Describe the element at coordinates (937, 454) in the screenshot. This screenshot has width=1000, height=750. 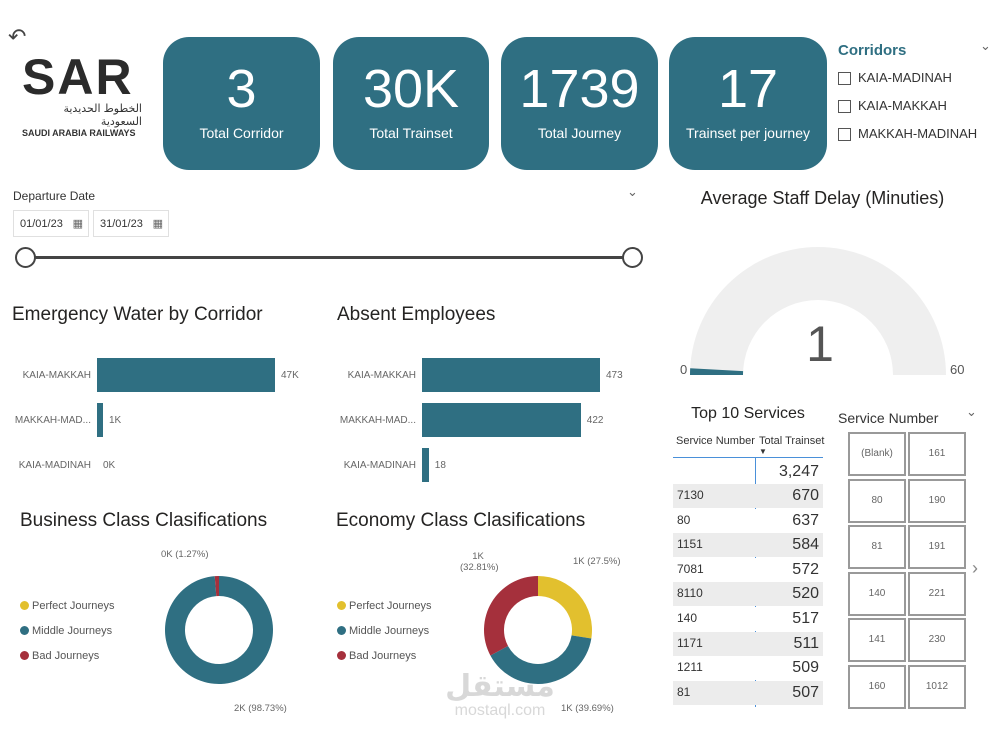
I see `service-number-tile: 161` at that location.